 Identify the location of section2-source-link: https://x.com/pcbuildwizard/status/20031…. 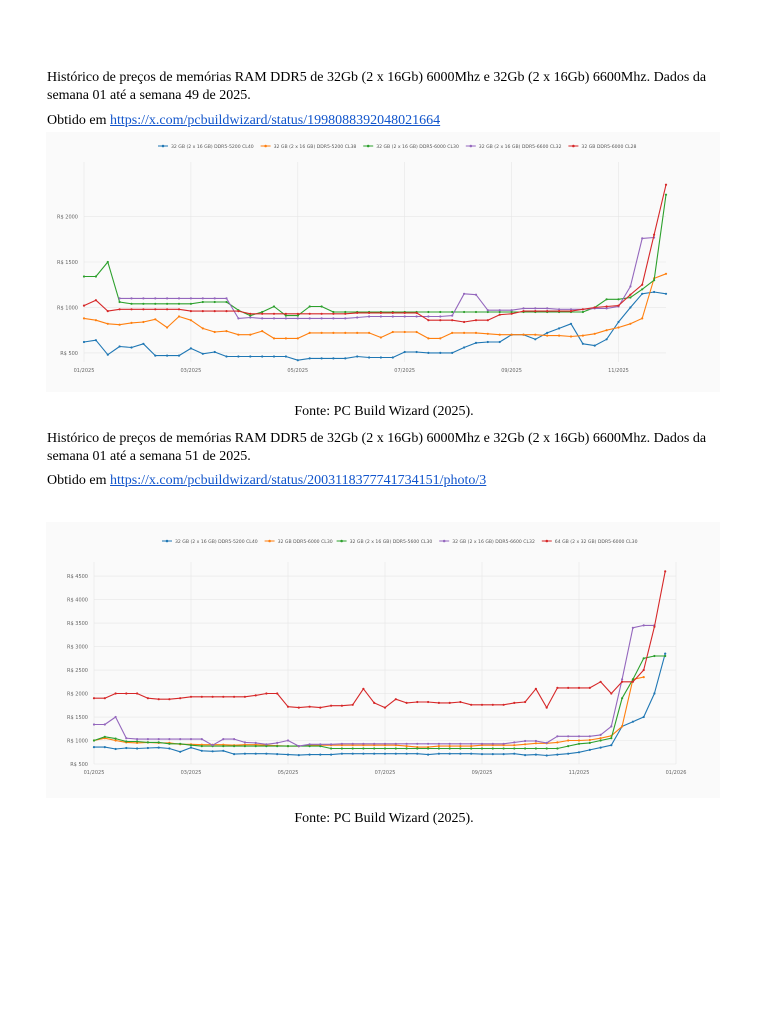
(298, 480).